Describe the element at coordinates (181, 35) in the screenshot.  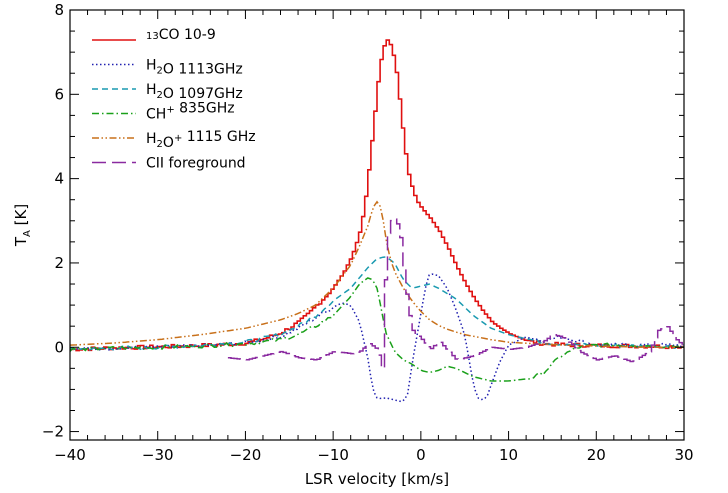
I see `legend-label: 13CO 10-9` at that location.